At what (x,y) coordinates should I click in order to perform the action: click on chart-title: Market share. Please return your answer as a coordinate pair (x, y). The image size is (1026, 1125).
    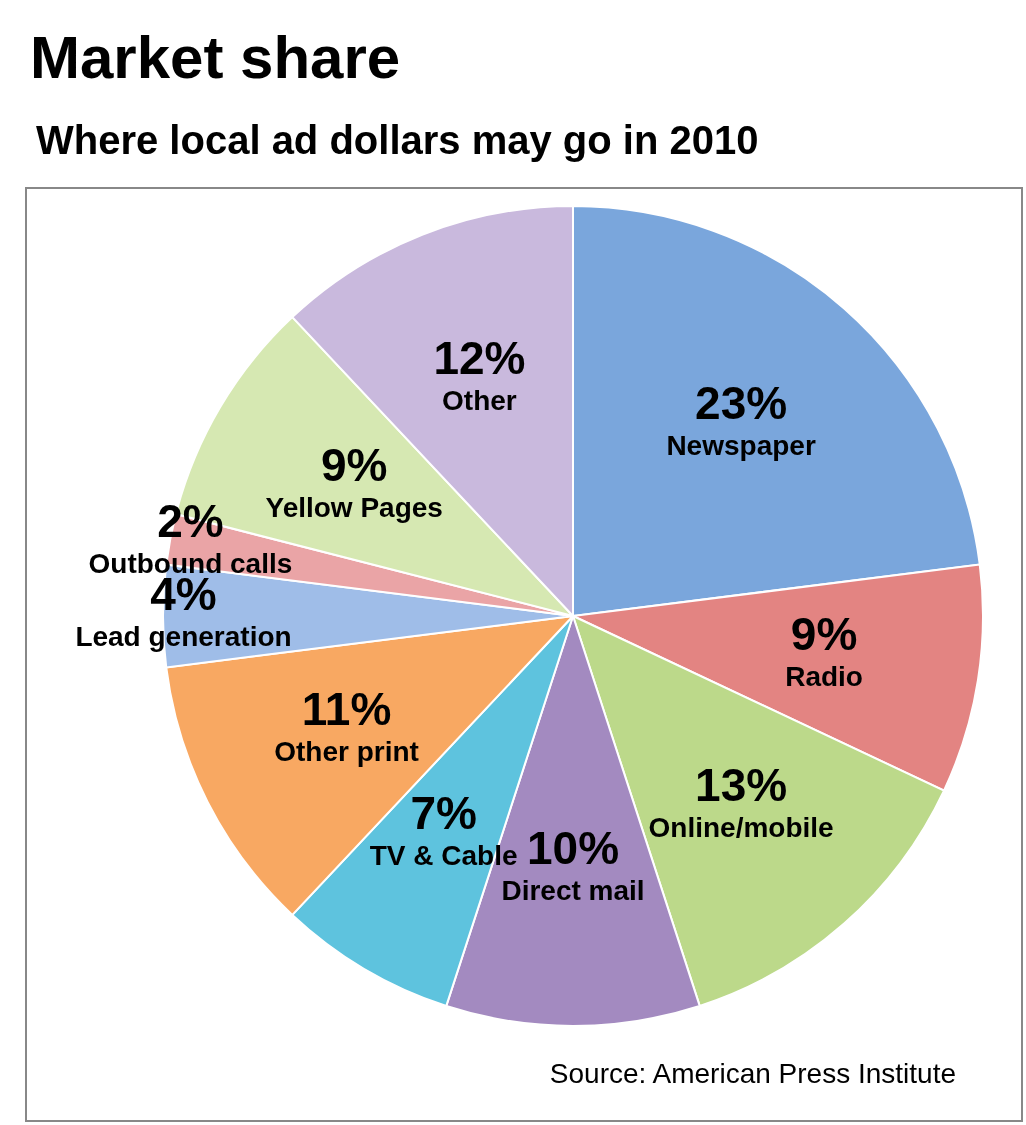
    Looking at the image, I should click on (215, 57).